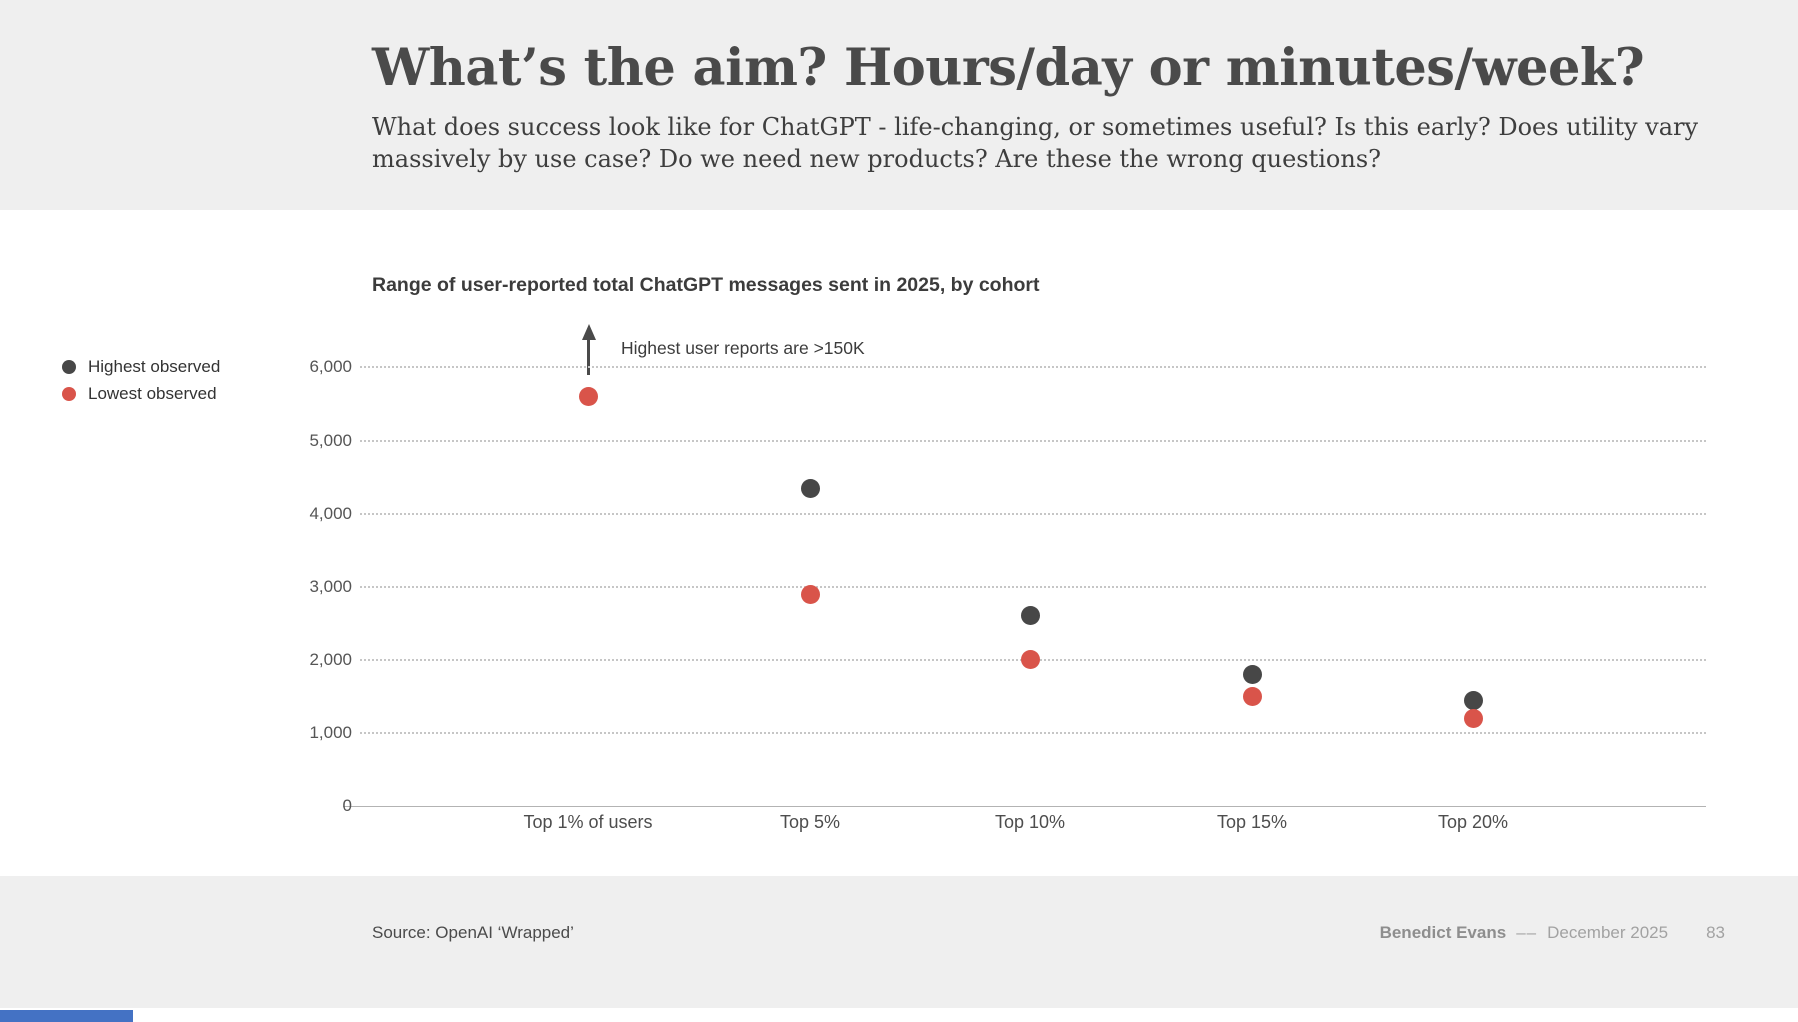 This screenshot has width=1798, height=1022. Describe the element at coordinates (588, 332) in the screenshot. I see `arrow-head-icon` at that location.